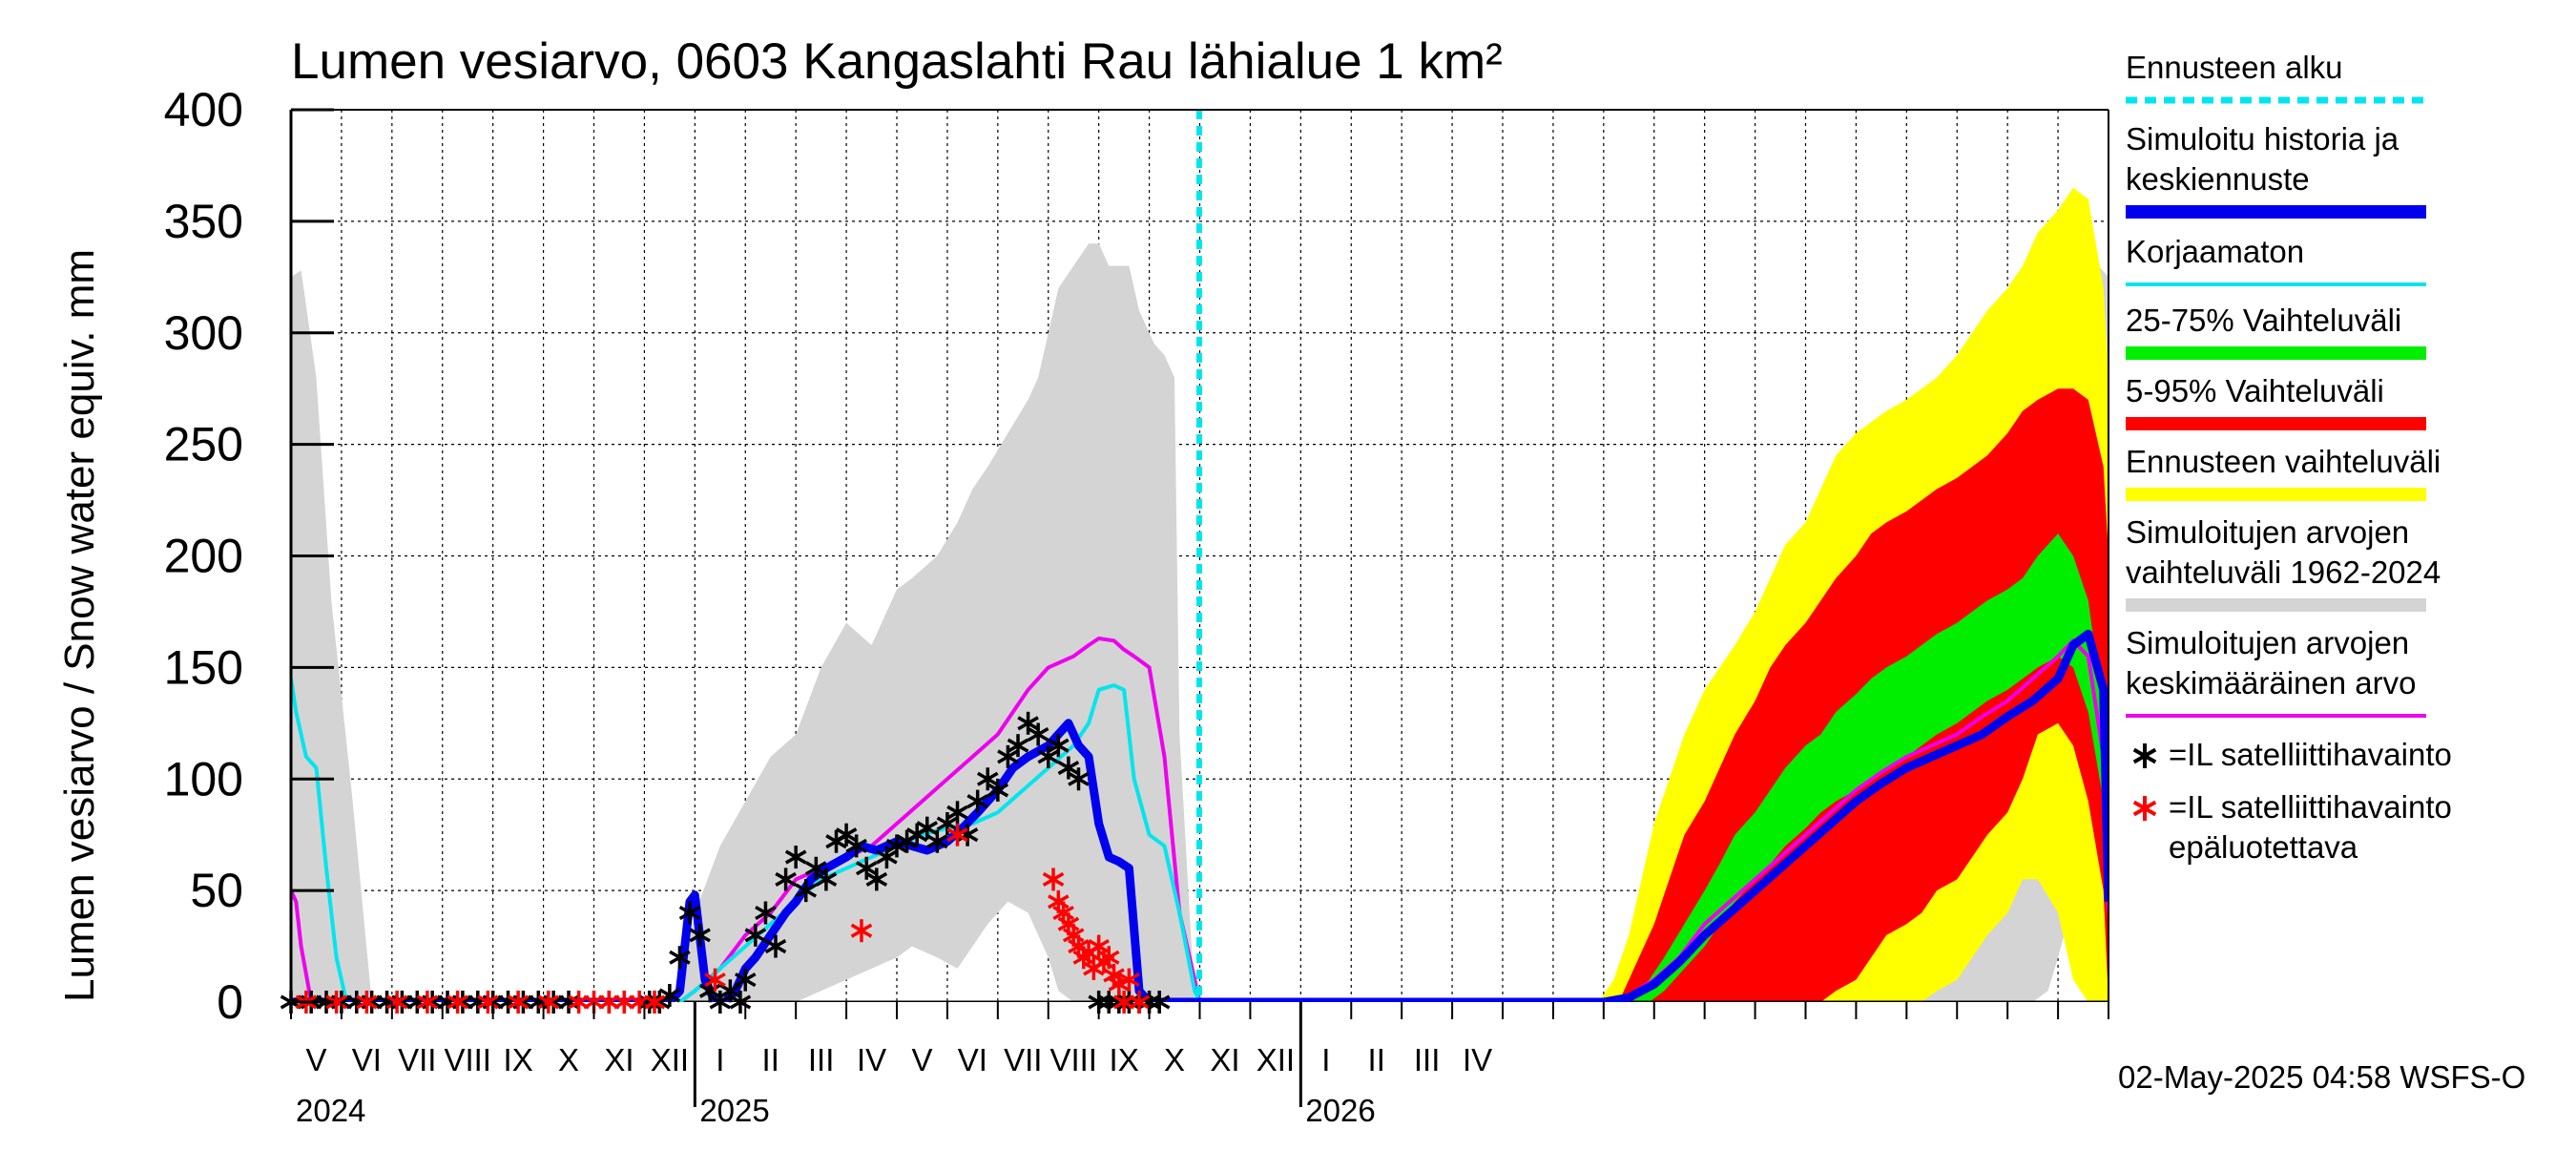 This screenshot has height=1150, width=2576. What do you see at coordinates (203, 444) in the screenshot?
I see `y-tick-label: 250` at bounding box center [203, 444].